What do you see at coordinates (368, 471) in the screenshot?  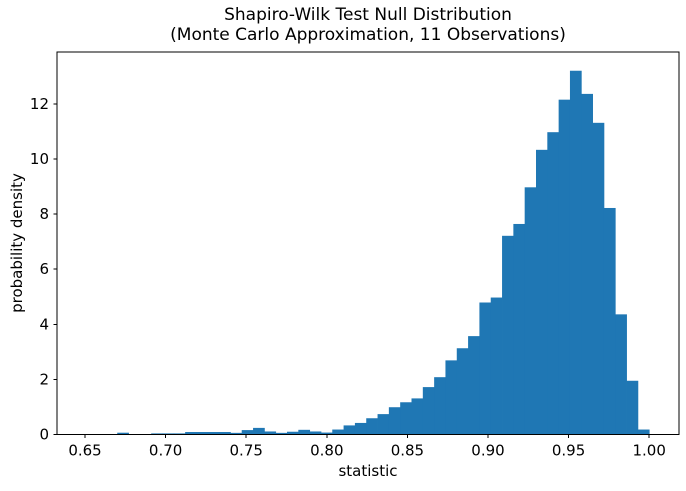 I see `x-axis-label: statistic` at bounding box center [368, 471].